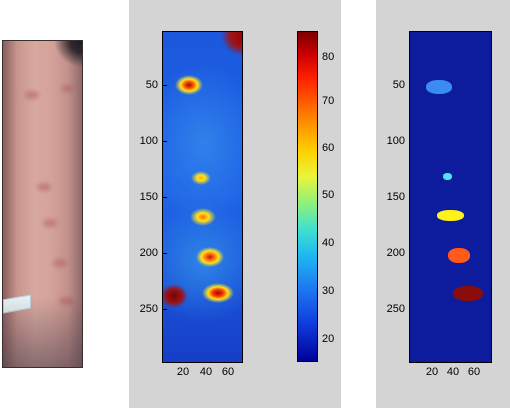 Image resolution: width=510 pixels, height=408 pixels. What do you see at coordinates (206, 372) in the screenshot?
I see `heatmap-xtick-label: 40` at bounding box center [206, 372].